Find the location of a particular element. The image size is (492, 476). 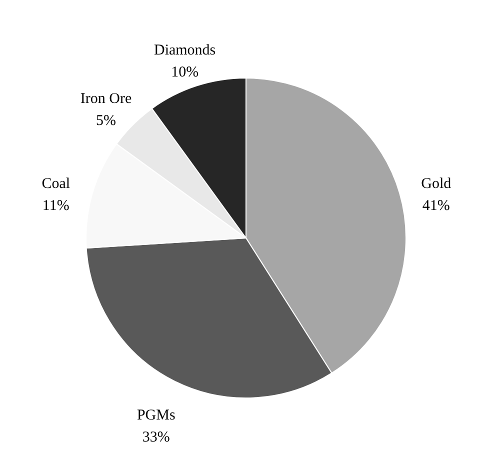

data-label: 10% is located at coordinates (185, 72).